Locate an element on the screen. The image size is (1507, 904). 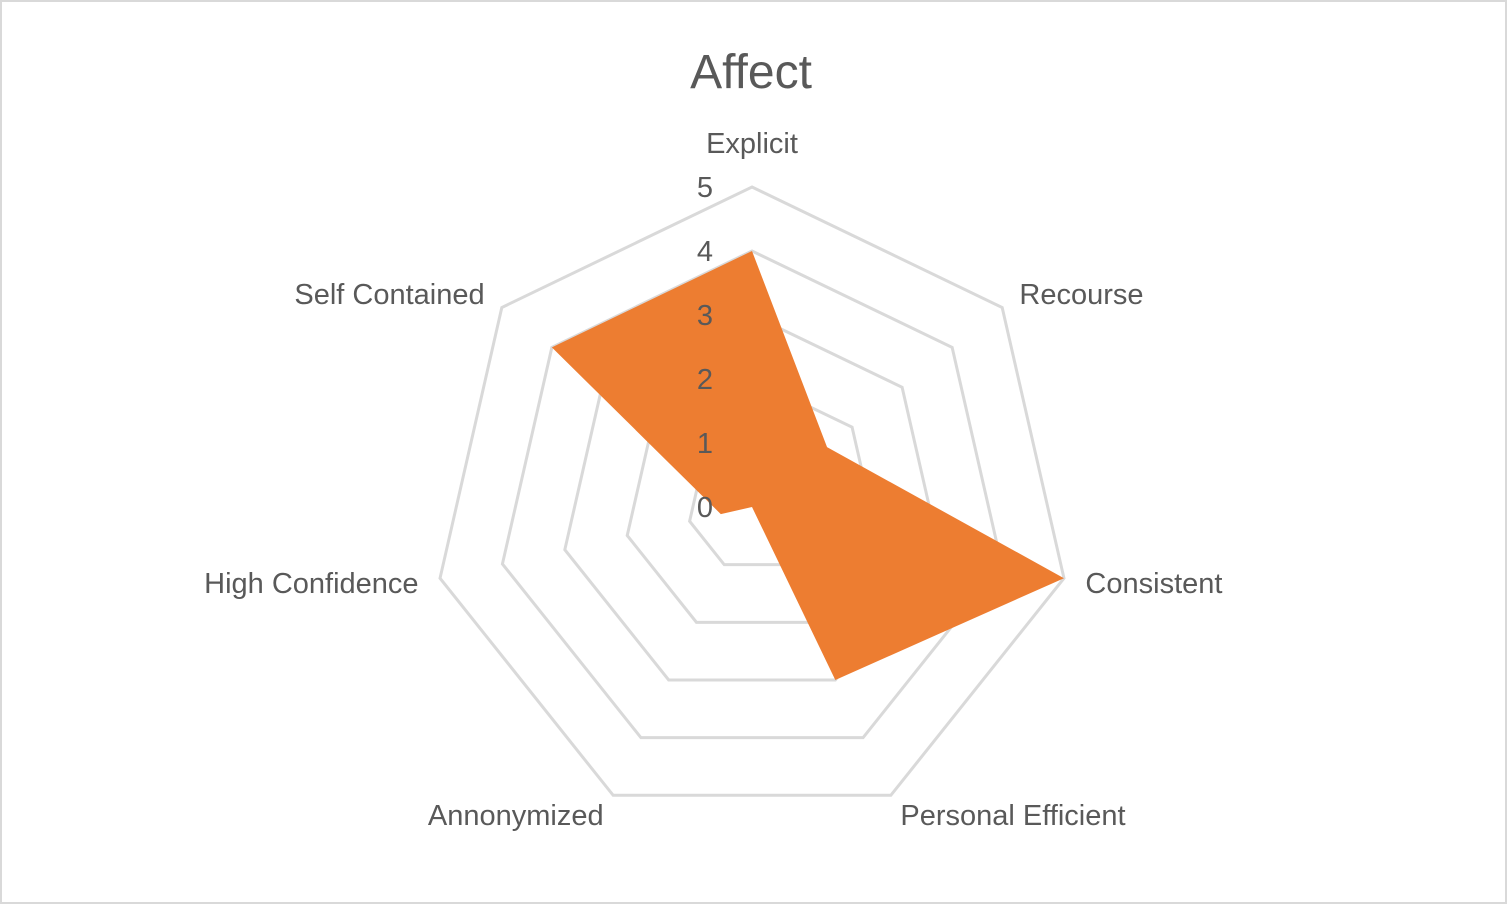
tick-label: 3 is located at coordinates (705, 316).